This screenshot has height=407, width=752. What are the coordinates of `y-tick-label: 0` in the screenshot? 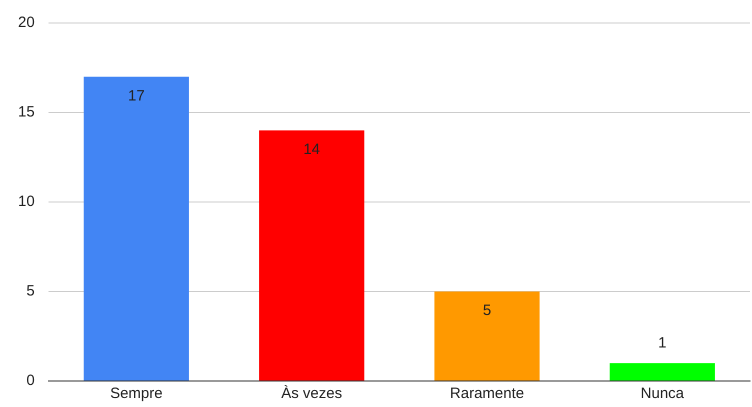 It's located at (30, 381).